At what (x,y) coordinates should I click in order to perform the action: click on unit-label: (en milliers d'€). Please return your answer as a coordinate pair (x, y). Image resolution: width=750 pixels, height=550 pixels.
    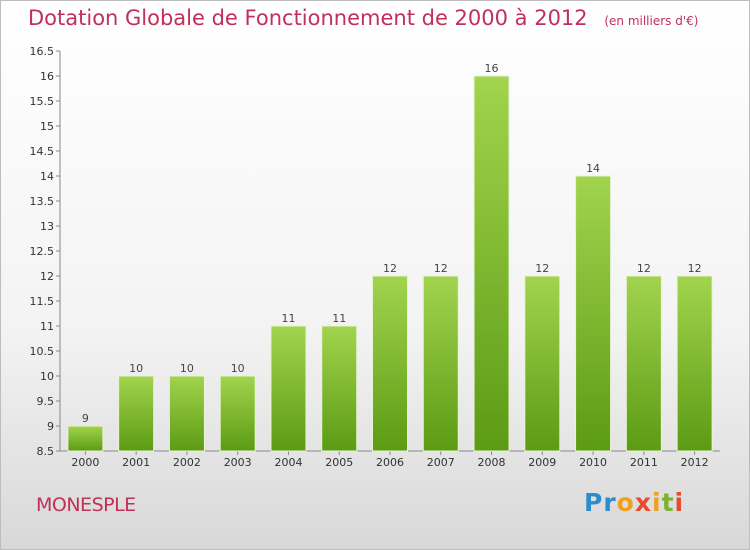
    Looking at the image, I should click on (651, 21).